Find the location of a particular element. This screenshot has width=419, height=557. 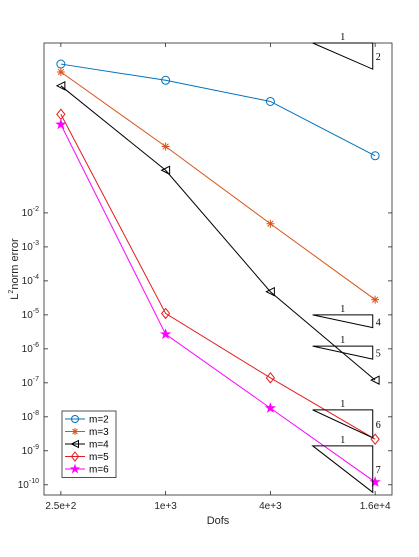

legend: m=2m=3 m=4m=5 m=6 is located at coordinates (89, 444).